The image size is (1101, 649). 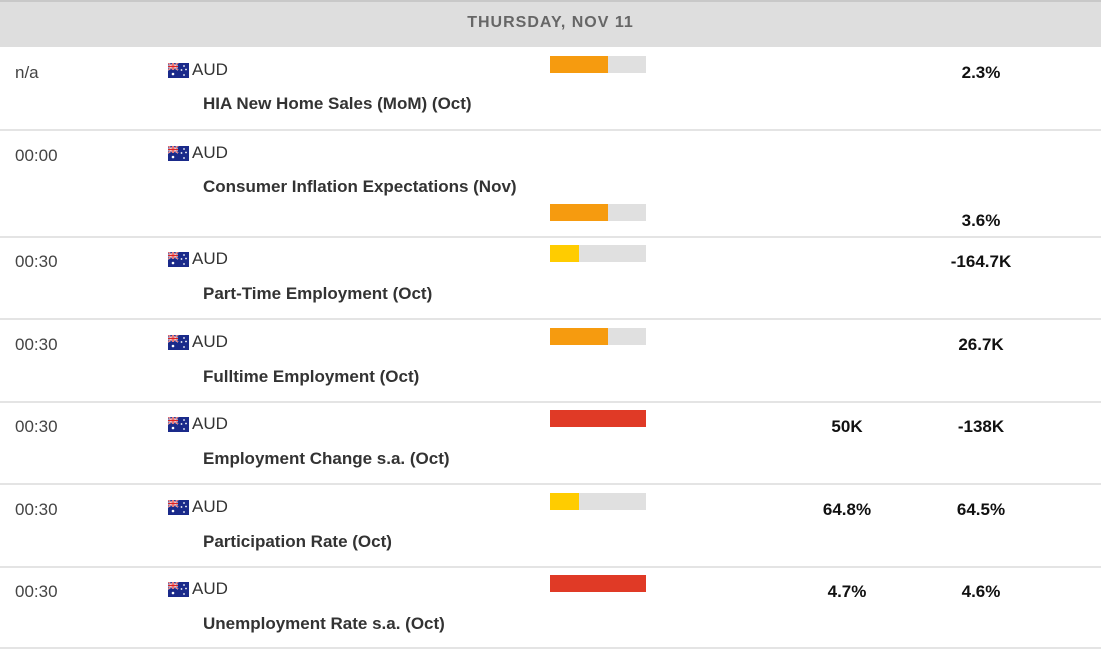 I want to click on event-name: Participation Rate (Oct), so click(x=297, y=541).